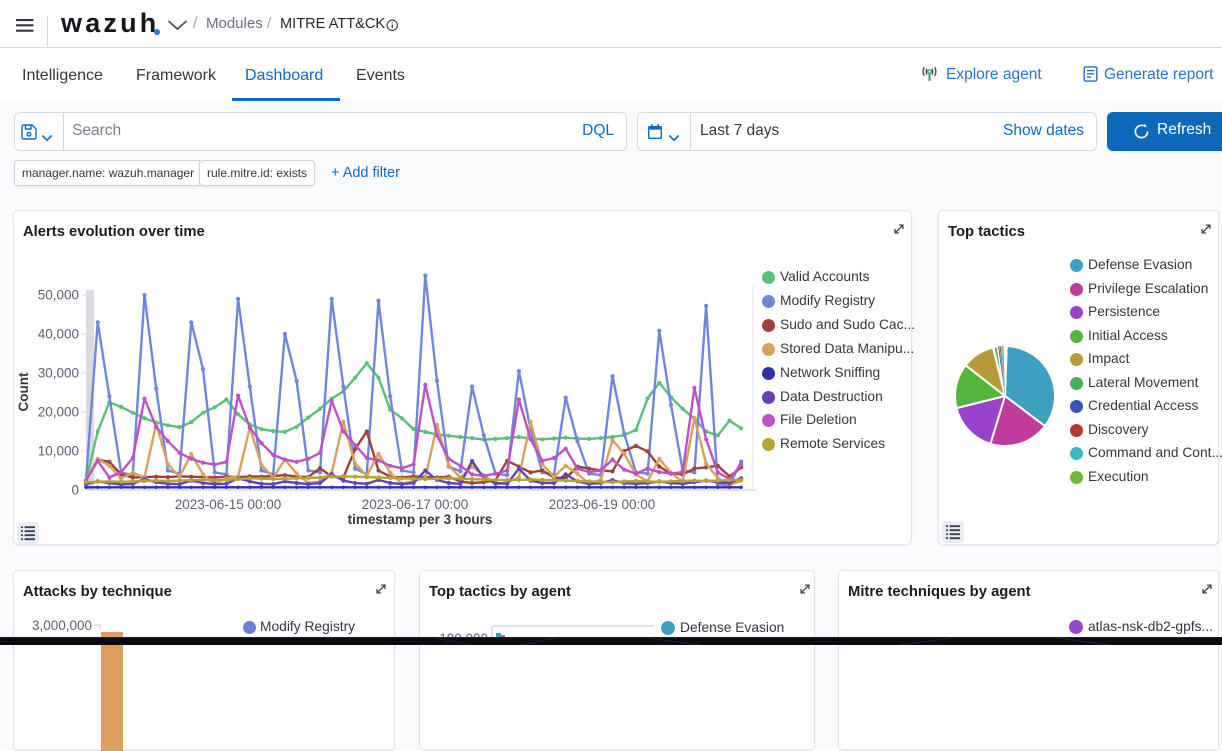 Image resolution: width=1222 pixels, height=751 pixels. What do you see at coordinates (23, 391) in the screenshot?
I see `svg-text: Count` at bounding box center [23, 391].